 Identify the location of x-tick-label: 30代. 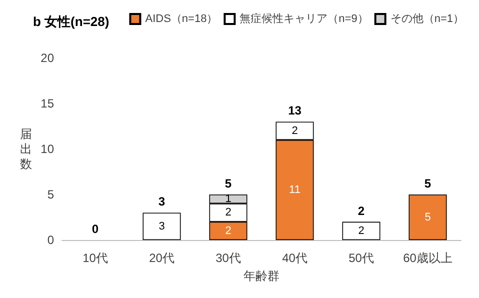
(228, 258).